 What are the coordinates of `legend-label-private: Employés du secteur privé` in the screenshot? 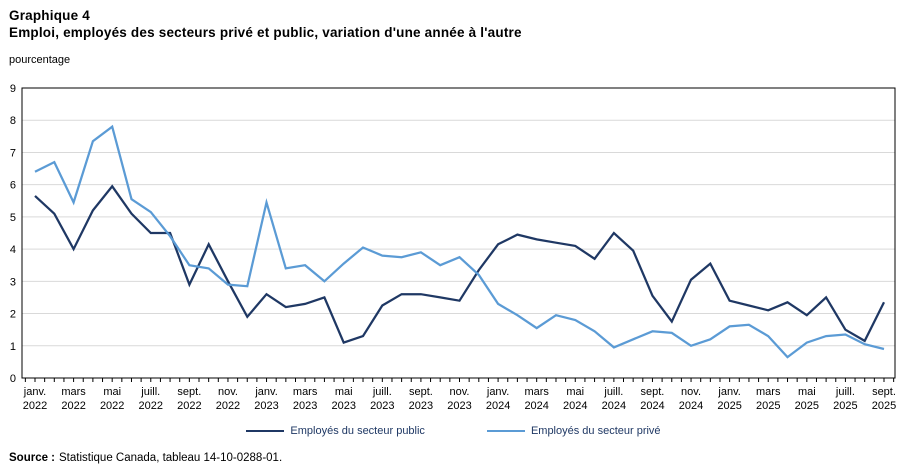 It's located at (595, 431).